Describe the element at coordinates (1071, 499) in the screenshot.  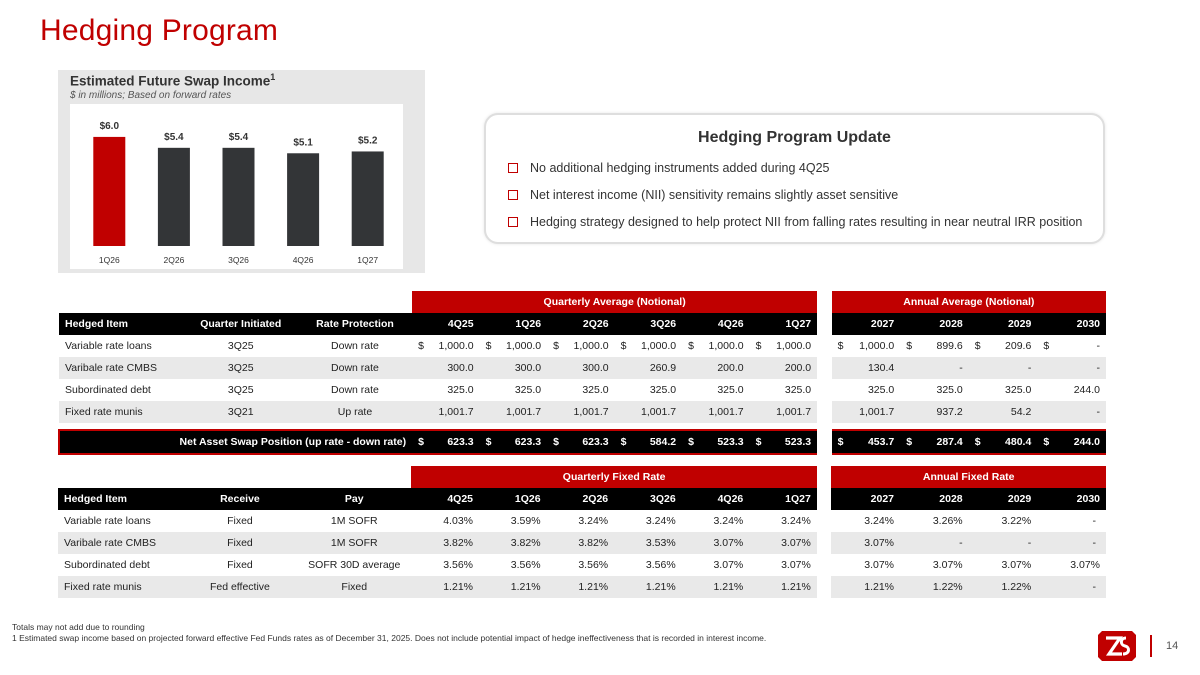
I see `column-header: 2030` at that location.